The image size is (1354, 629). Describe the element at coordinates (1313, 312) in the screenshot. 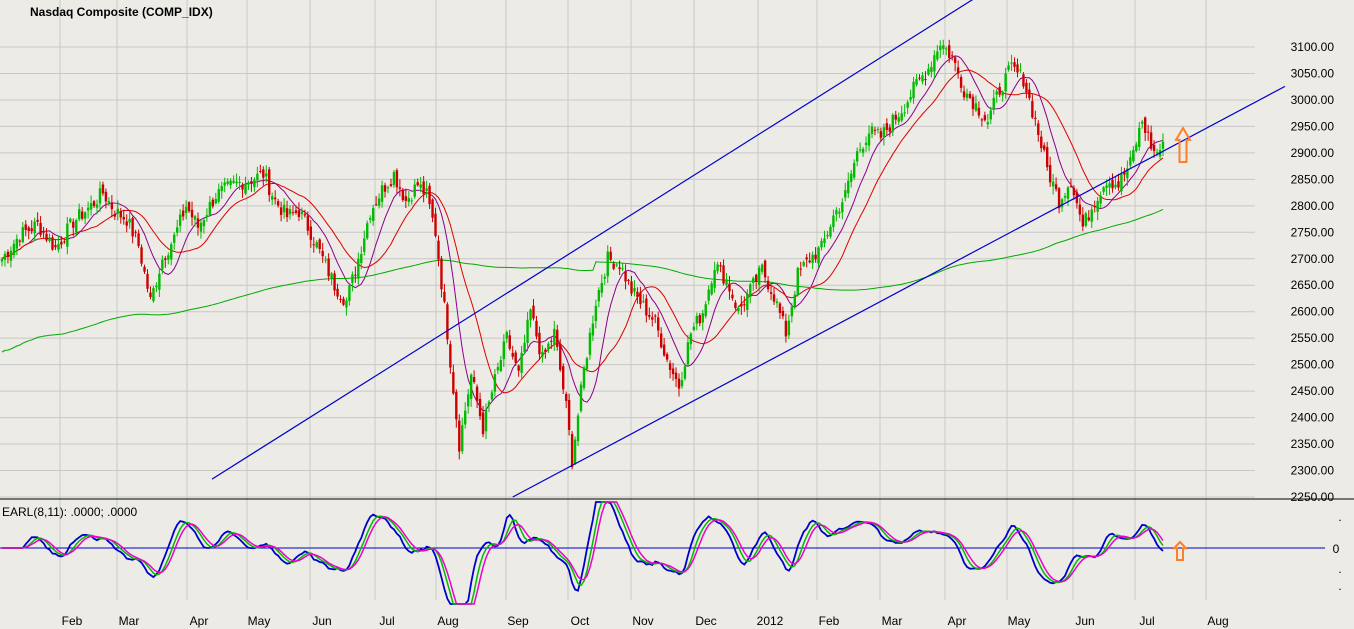

I see `price-tick-label: 2600.00` at that location.